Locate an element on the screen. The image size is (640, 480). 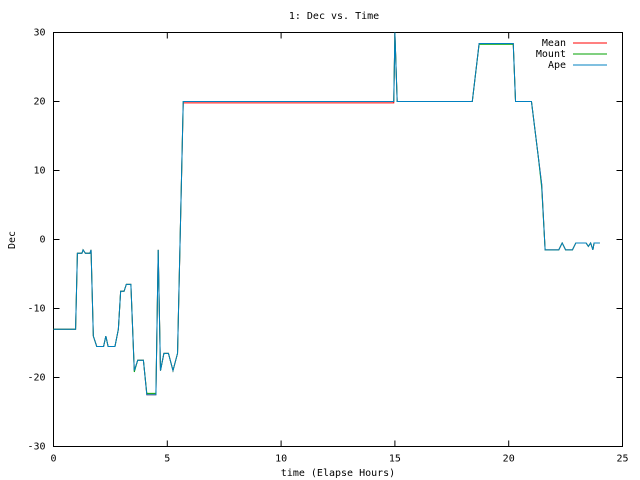
legend-label: Mean is located at coordinates (554, 43).